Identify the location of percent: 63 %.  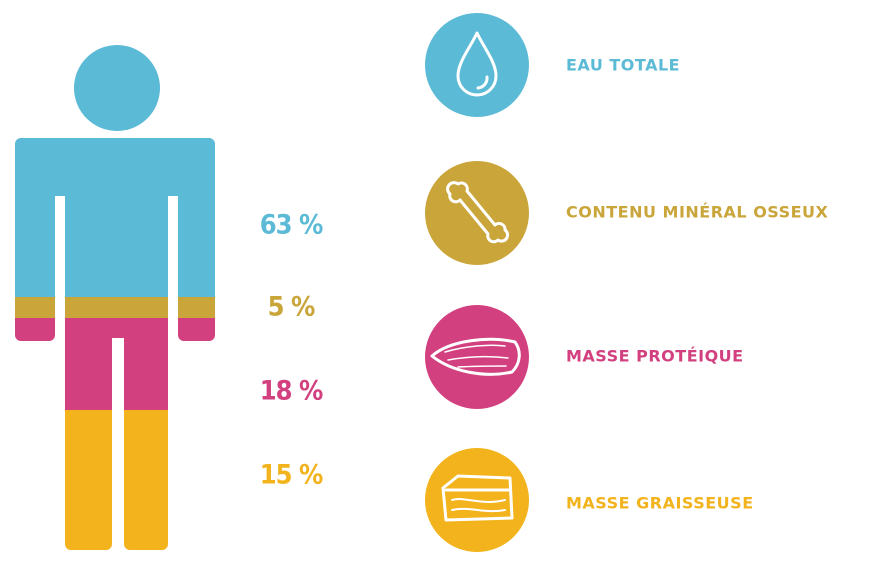
(291, 225).